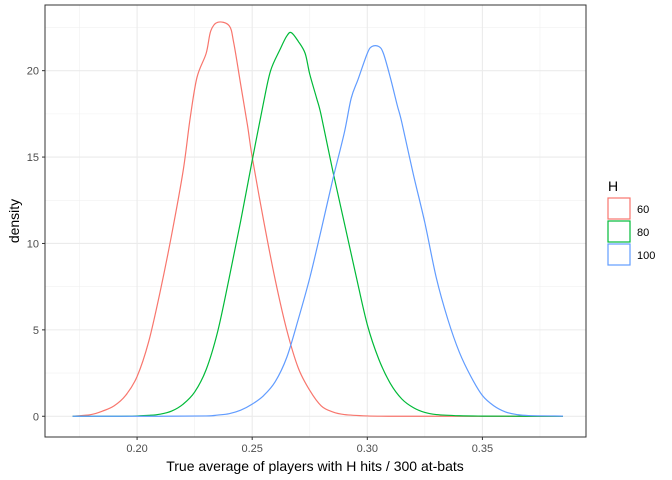 This screenshot has width=672, height=480. What do you see at coordinates (33, 158) in the screenshot?
I see `y-tick-label: 15` at bounding box center [33, 158].